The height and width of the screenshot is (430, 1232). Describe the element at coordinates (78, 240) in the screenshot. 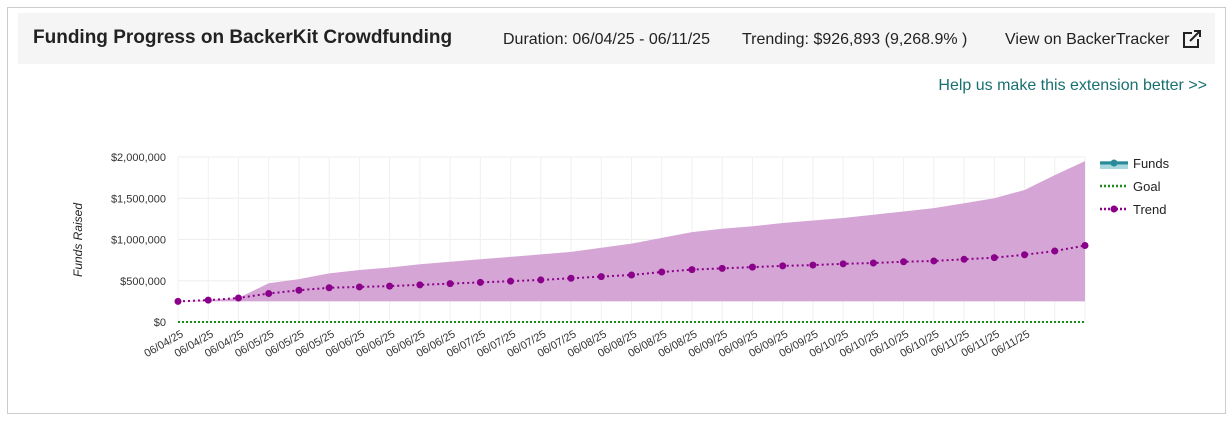

I see `y-axis-label: Funds Raised` at that location.